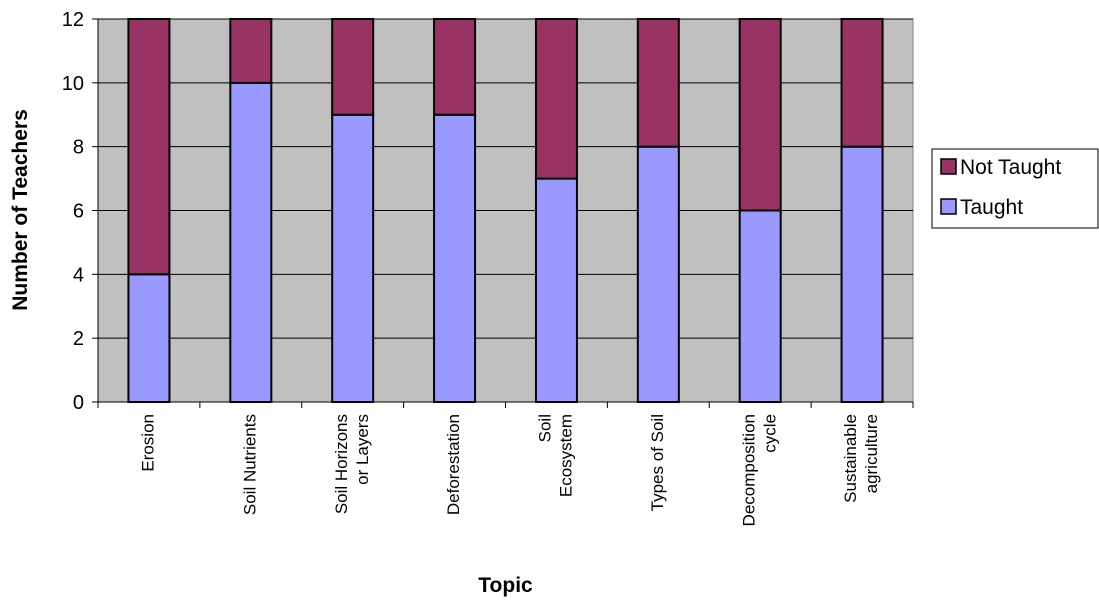 The image size is (1099, 601). I want to click on x-tick-label: Decomposition, so click(748, 470).